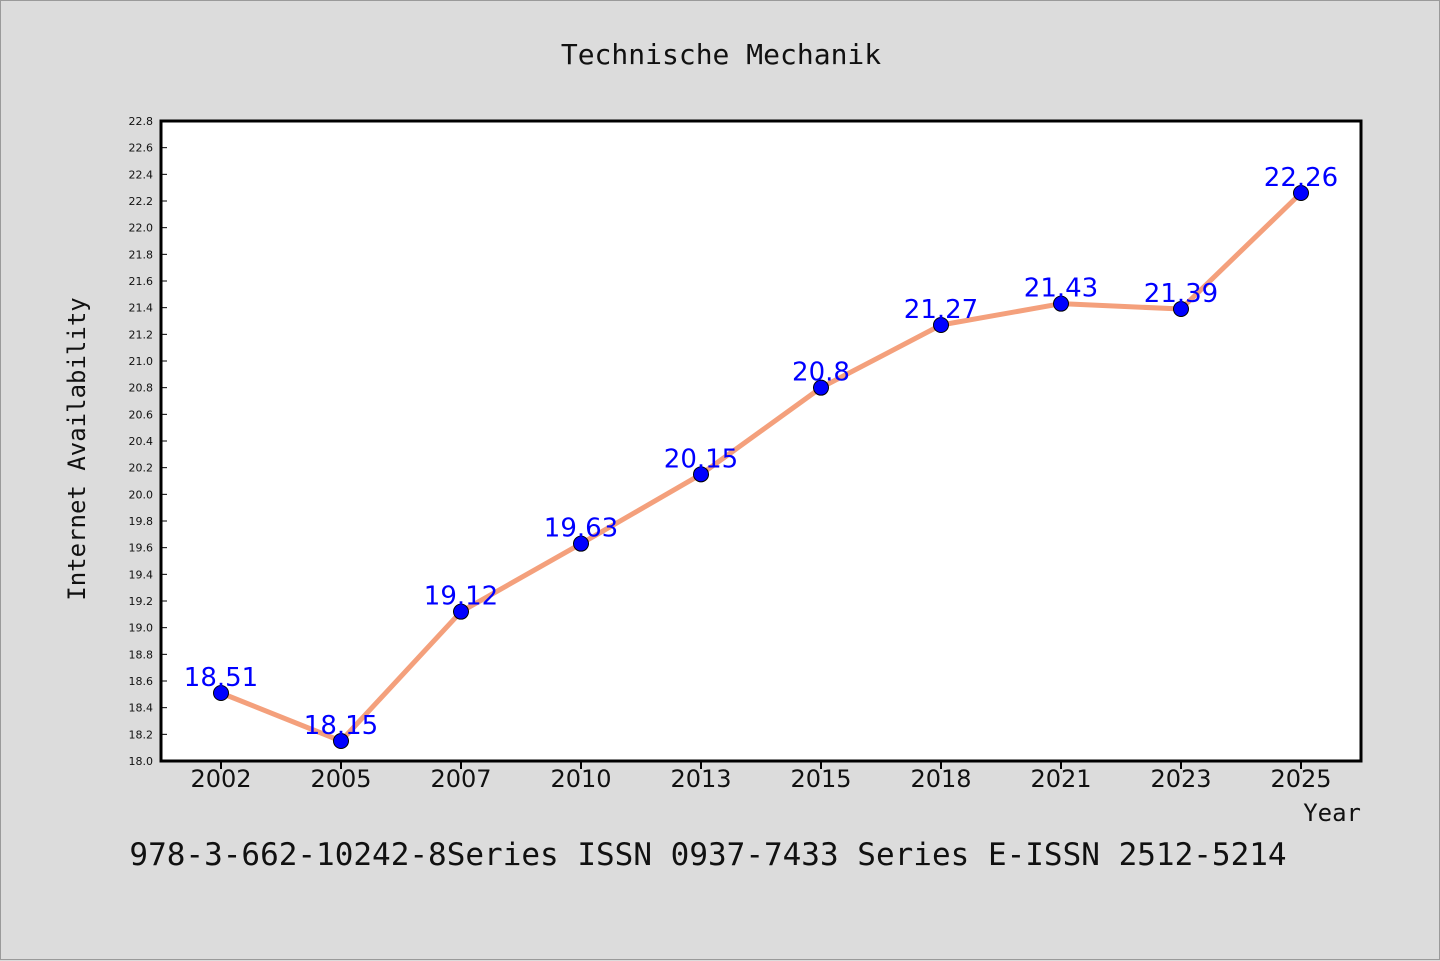 The image size is (1440, 961). I want to click on y-tick-label: 20.4, so click(141, 441).